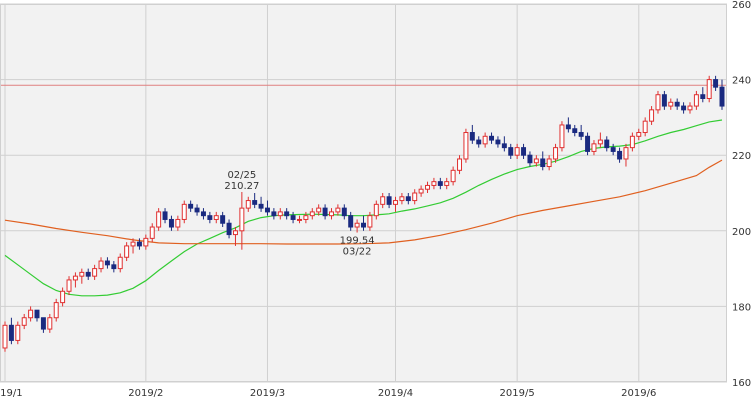 This screenshot has height=400, width=755. I want to click on y-tick-label: 180, so click(741, 307).